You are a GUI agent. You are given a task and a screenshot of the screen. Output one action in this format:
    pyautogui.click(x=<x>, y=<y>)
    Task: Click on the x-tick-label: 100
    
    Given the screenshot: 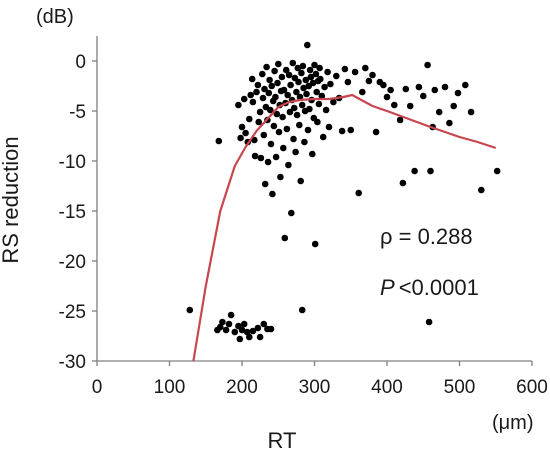 What is the action you would take?
    pyautogui.click(x=170, y=387)
    